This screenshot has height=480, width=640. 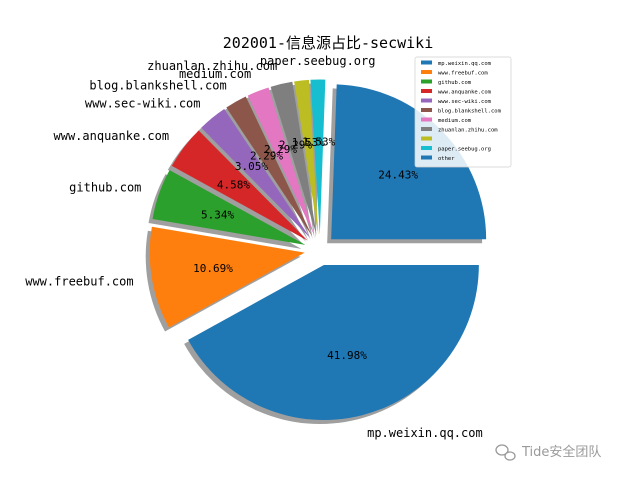 I want to click on pie-slice-zhuanlan-zhihu-com, so click(x=293, y=158).